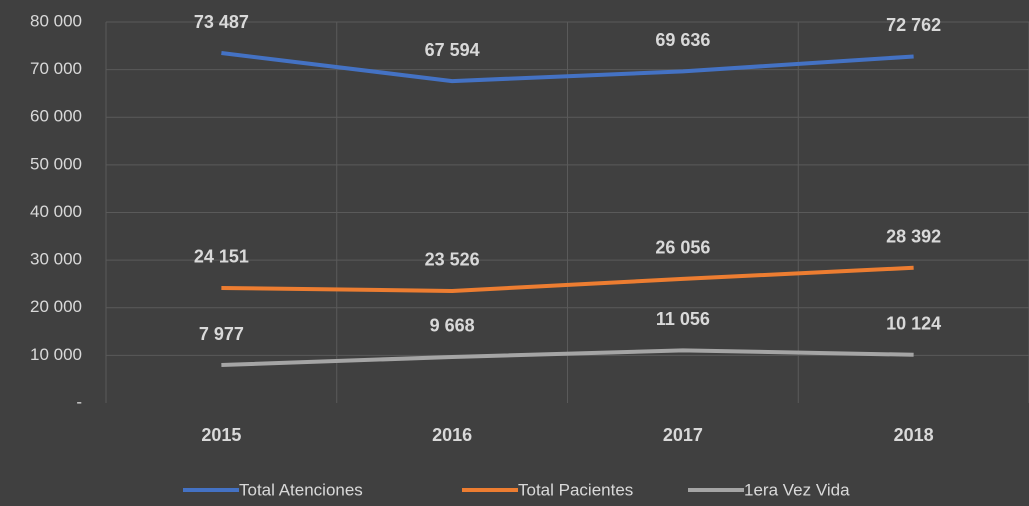  I want to click on legend-item: Total Atenciones, so click(273, 489).